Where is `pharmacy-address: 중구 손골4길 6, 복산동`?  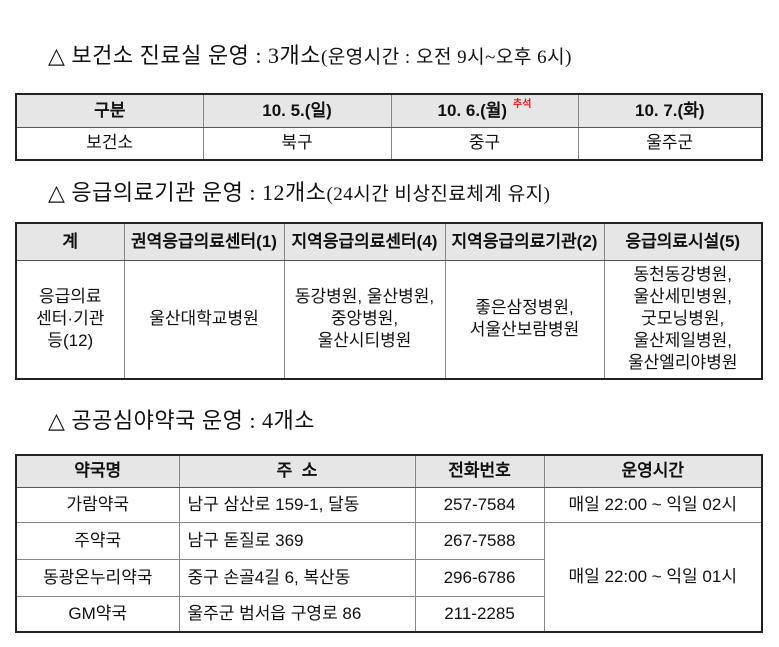
pharmacy-address: 중구 손골4길 6, 복산동 is located at coordinates (297, 577).